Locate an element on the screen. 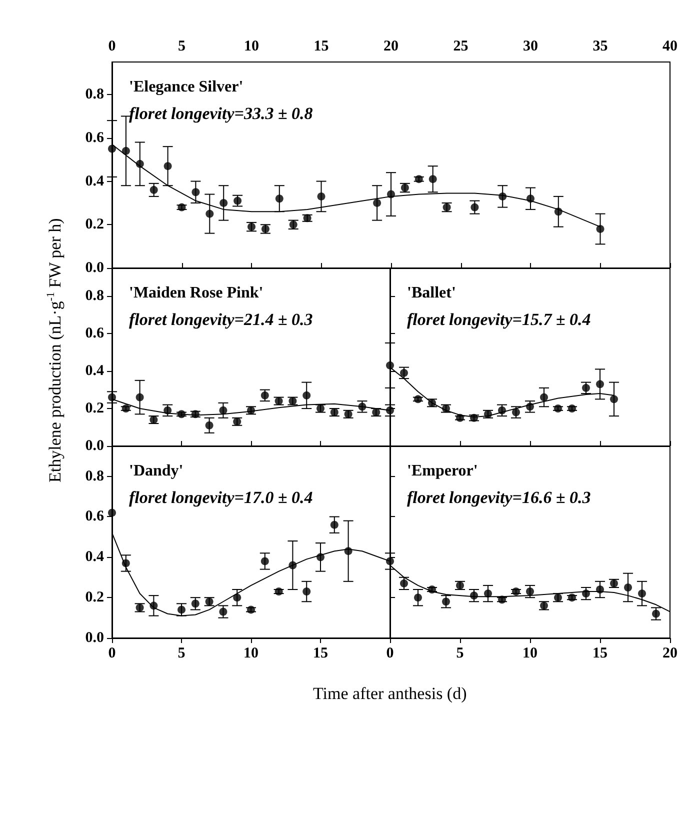 The width and height of the screenshot is (681, 813). text: 'Elegance Silver' is located at coordinates (186, 87).